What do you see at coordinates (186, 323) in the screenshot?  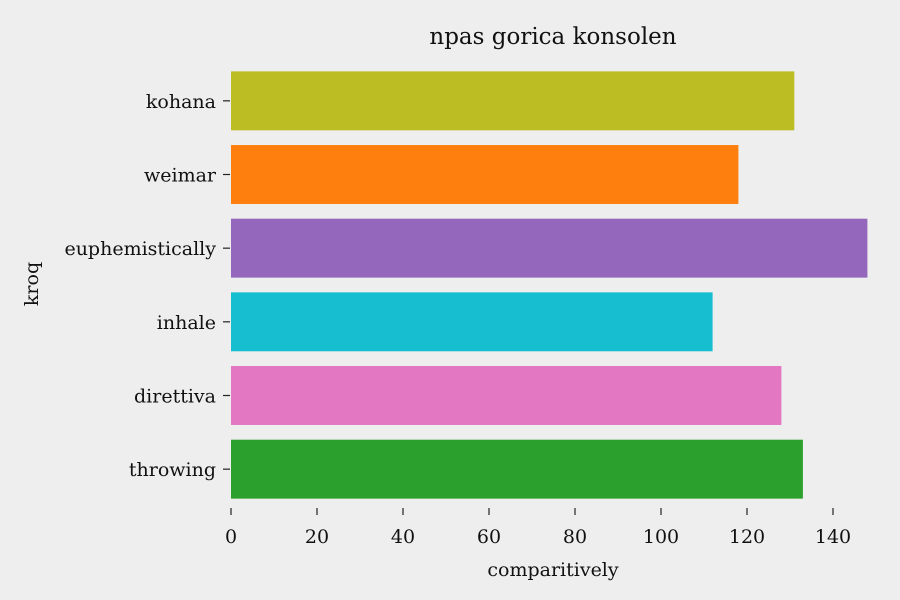 I see `y-tick-label: inhale` at bounding box center [186, 323].